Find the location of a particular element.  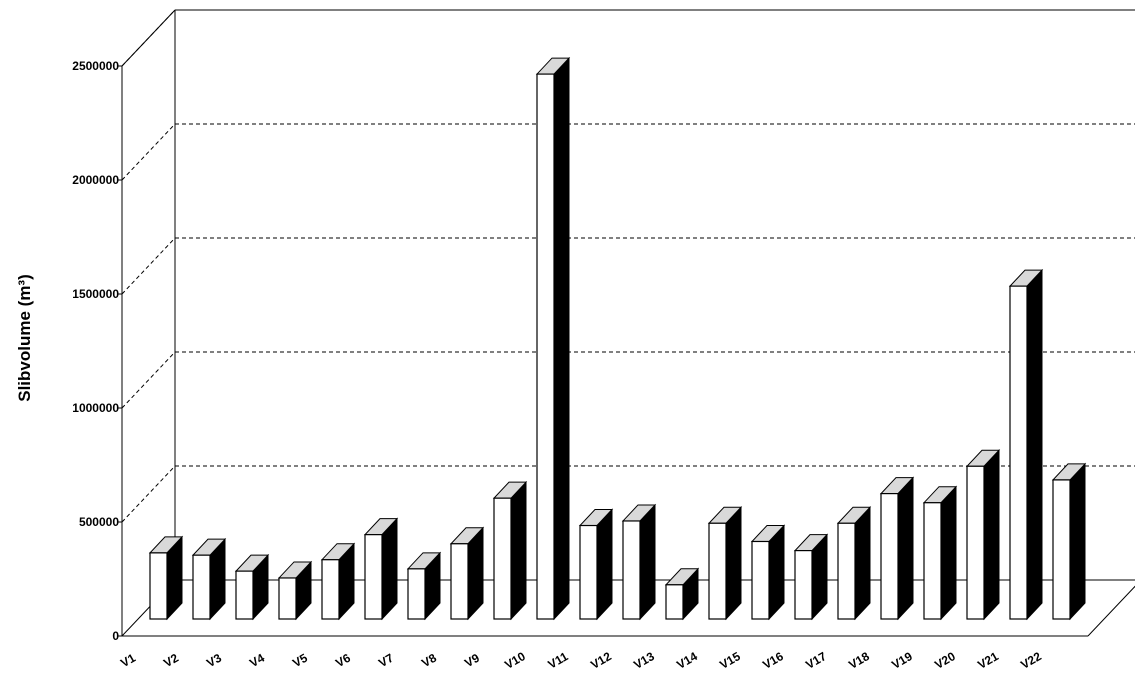

x-tick-label: V11 is located at coordinates (558, 660).